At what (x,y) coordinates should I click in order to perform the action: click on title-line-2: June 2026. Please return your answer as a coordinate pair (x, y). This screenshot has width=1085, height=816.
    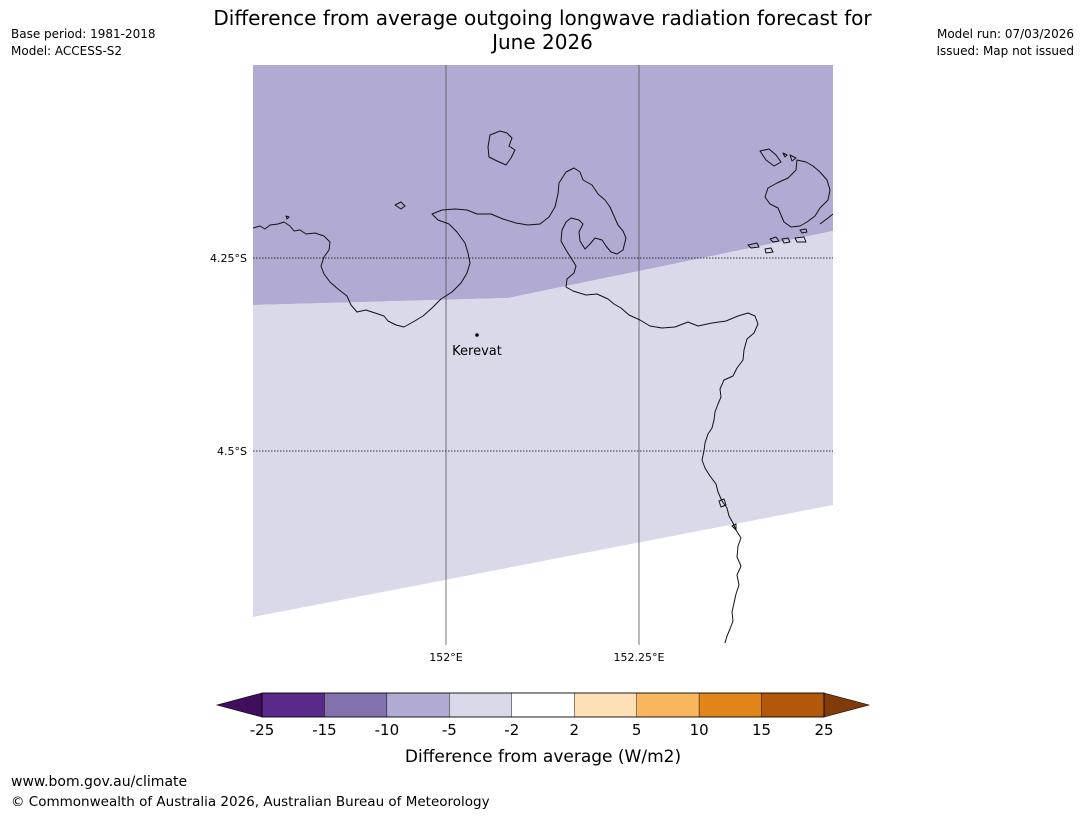
    Looking at the image, I should click on (542, 42).